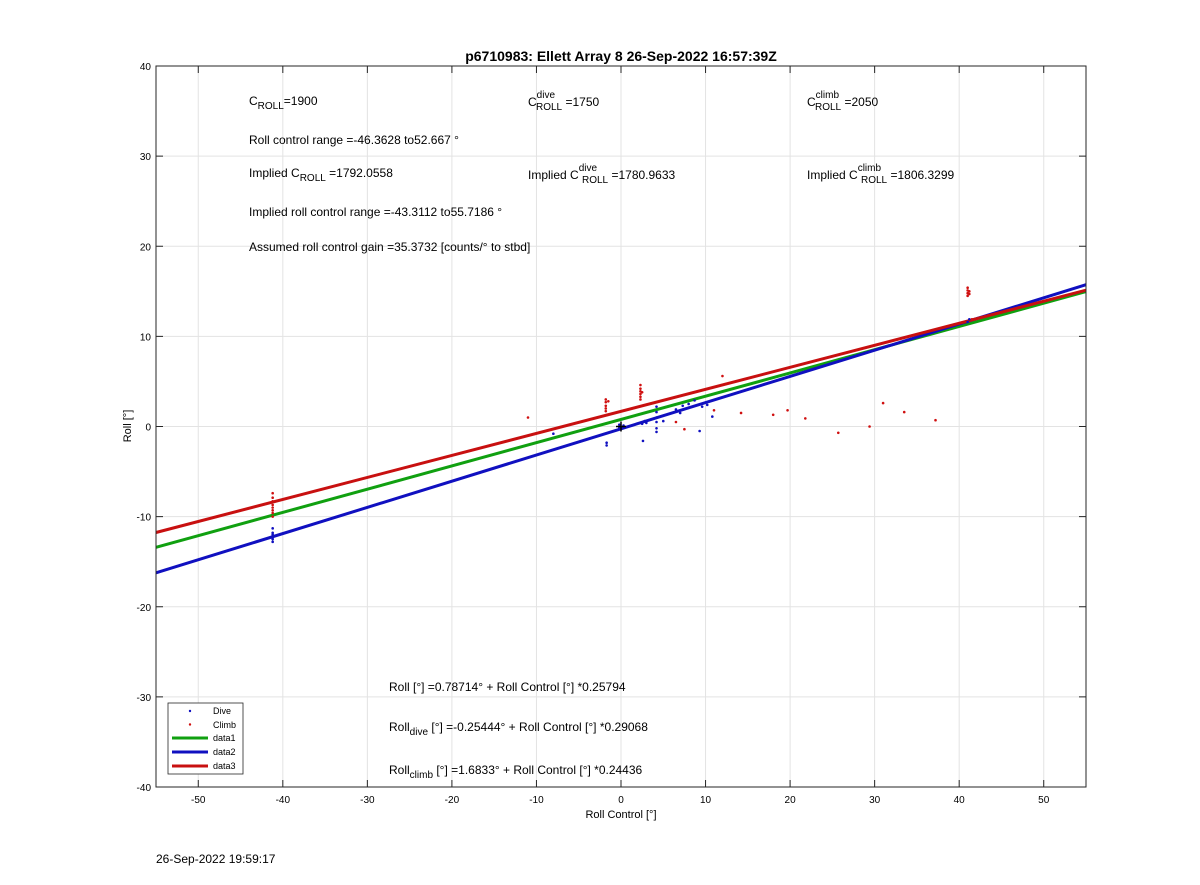  Describe the element at coordinates (621, 800) in the screenshot. I see `x-tick-label: 0` at that location.